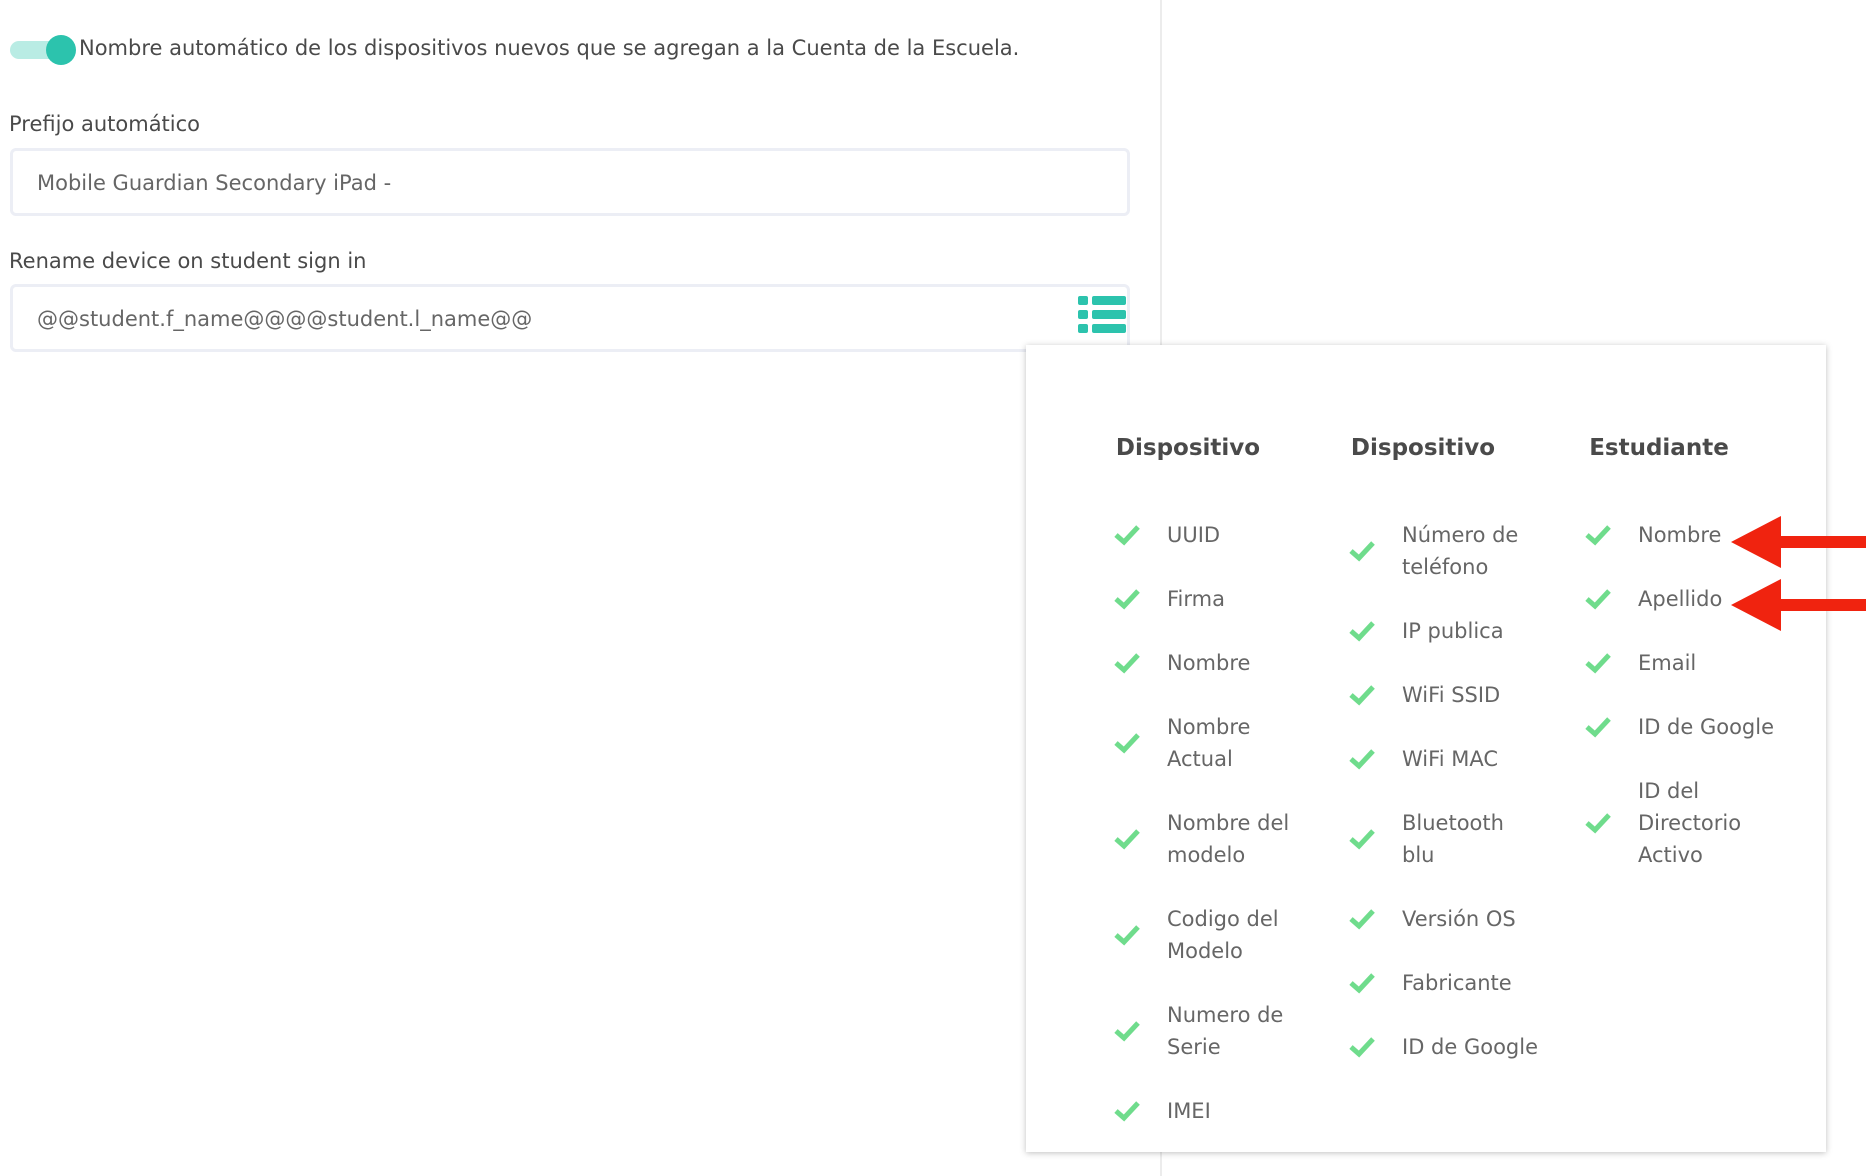 The image size is (1866, 1176). I want to click on option-label: WiFi MAC, so click(1450, 759).